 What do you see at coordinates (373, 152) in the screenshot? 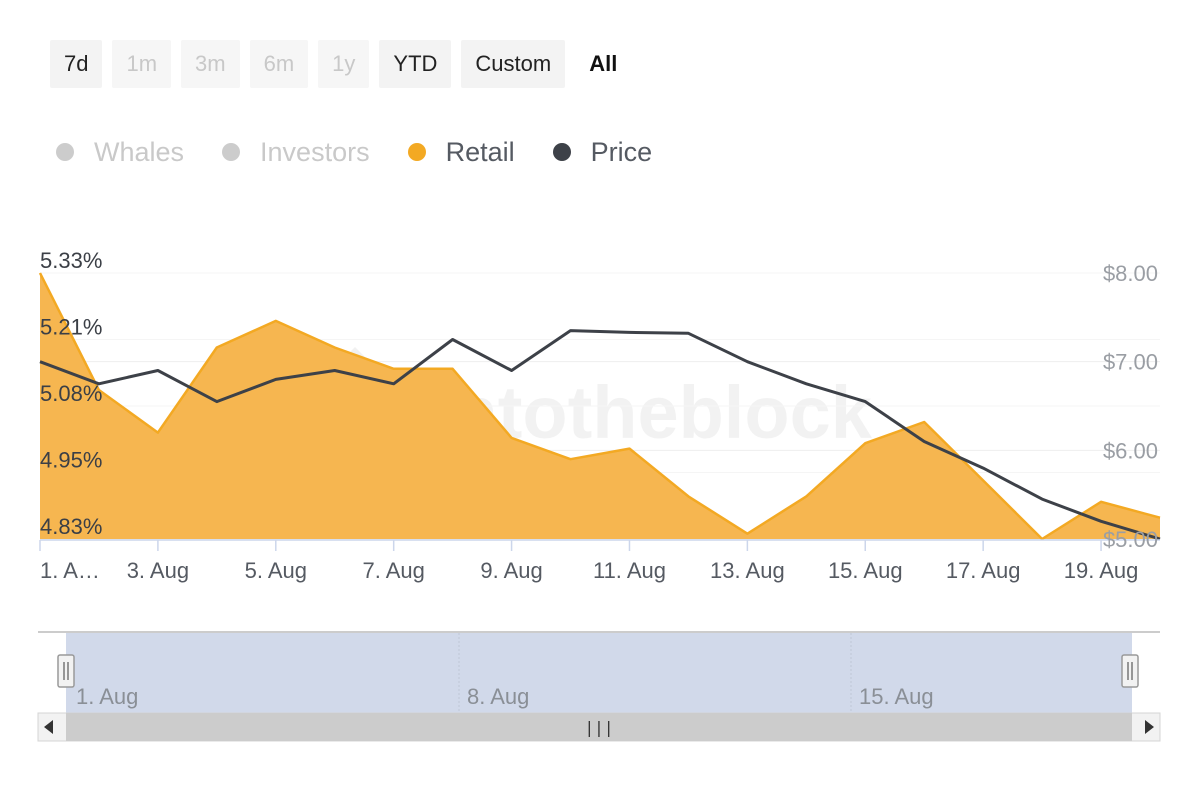
I see `chart-legend: Whales Investors Retail Price` at bounding box center [373, 152].